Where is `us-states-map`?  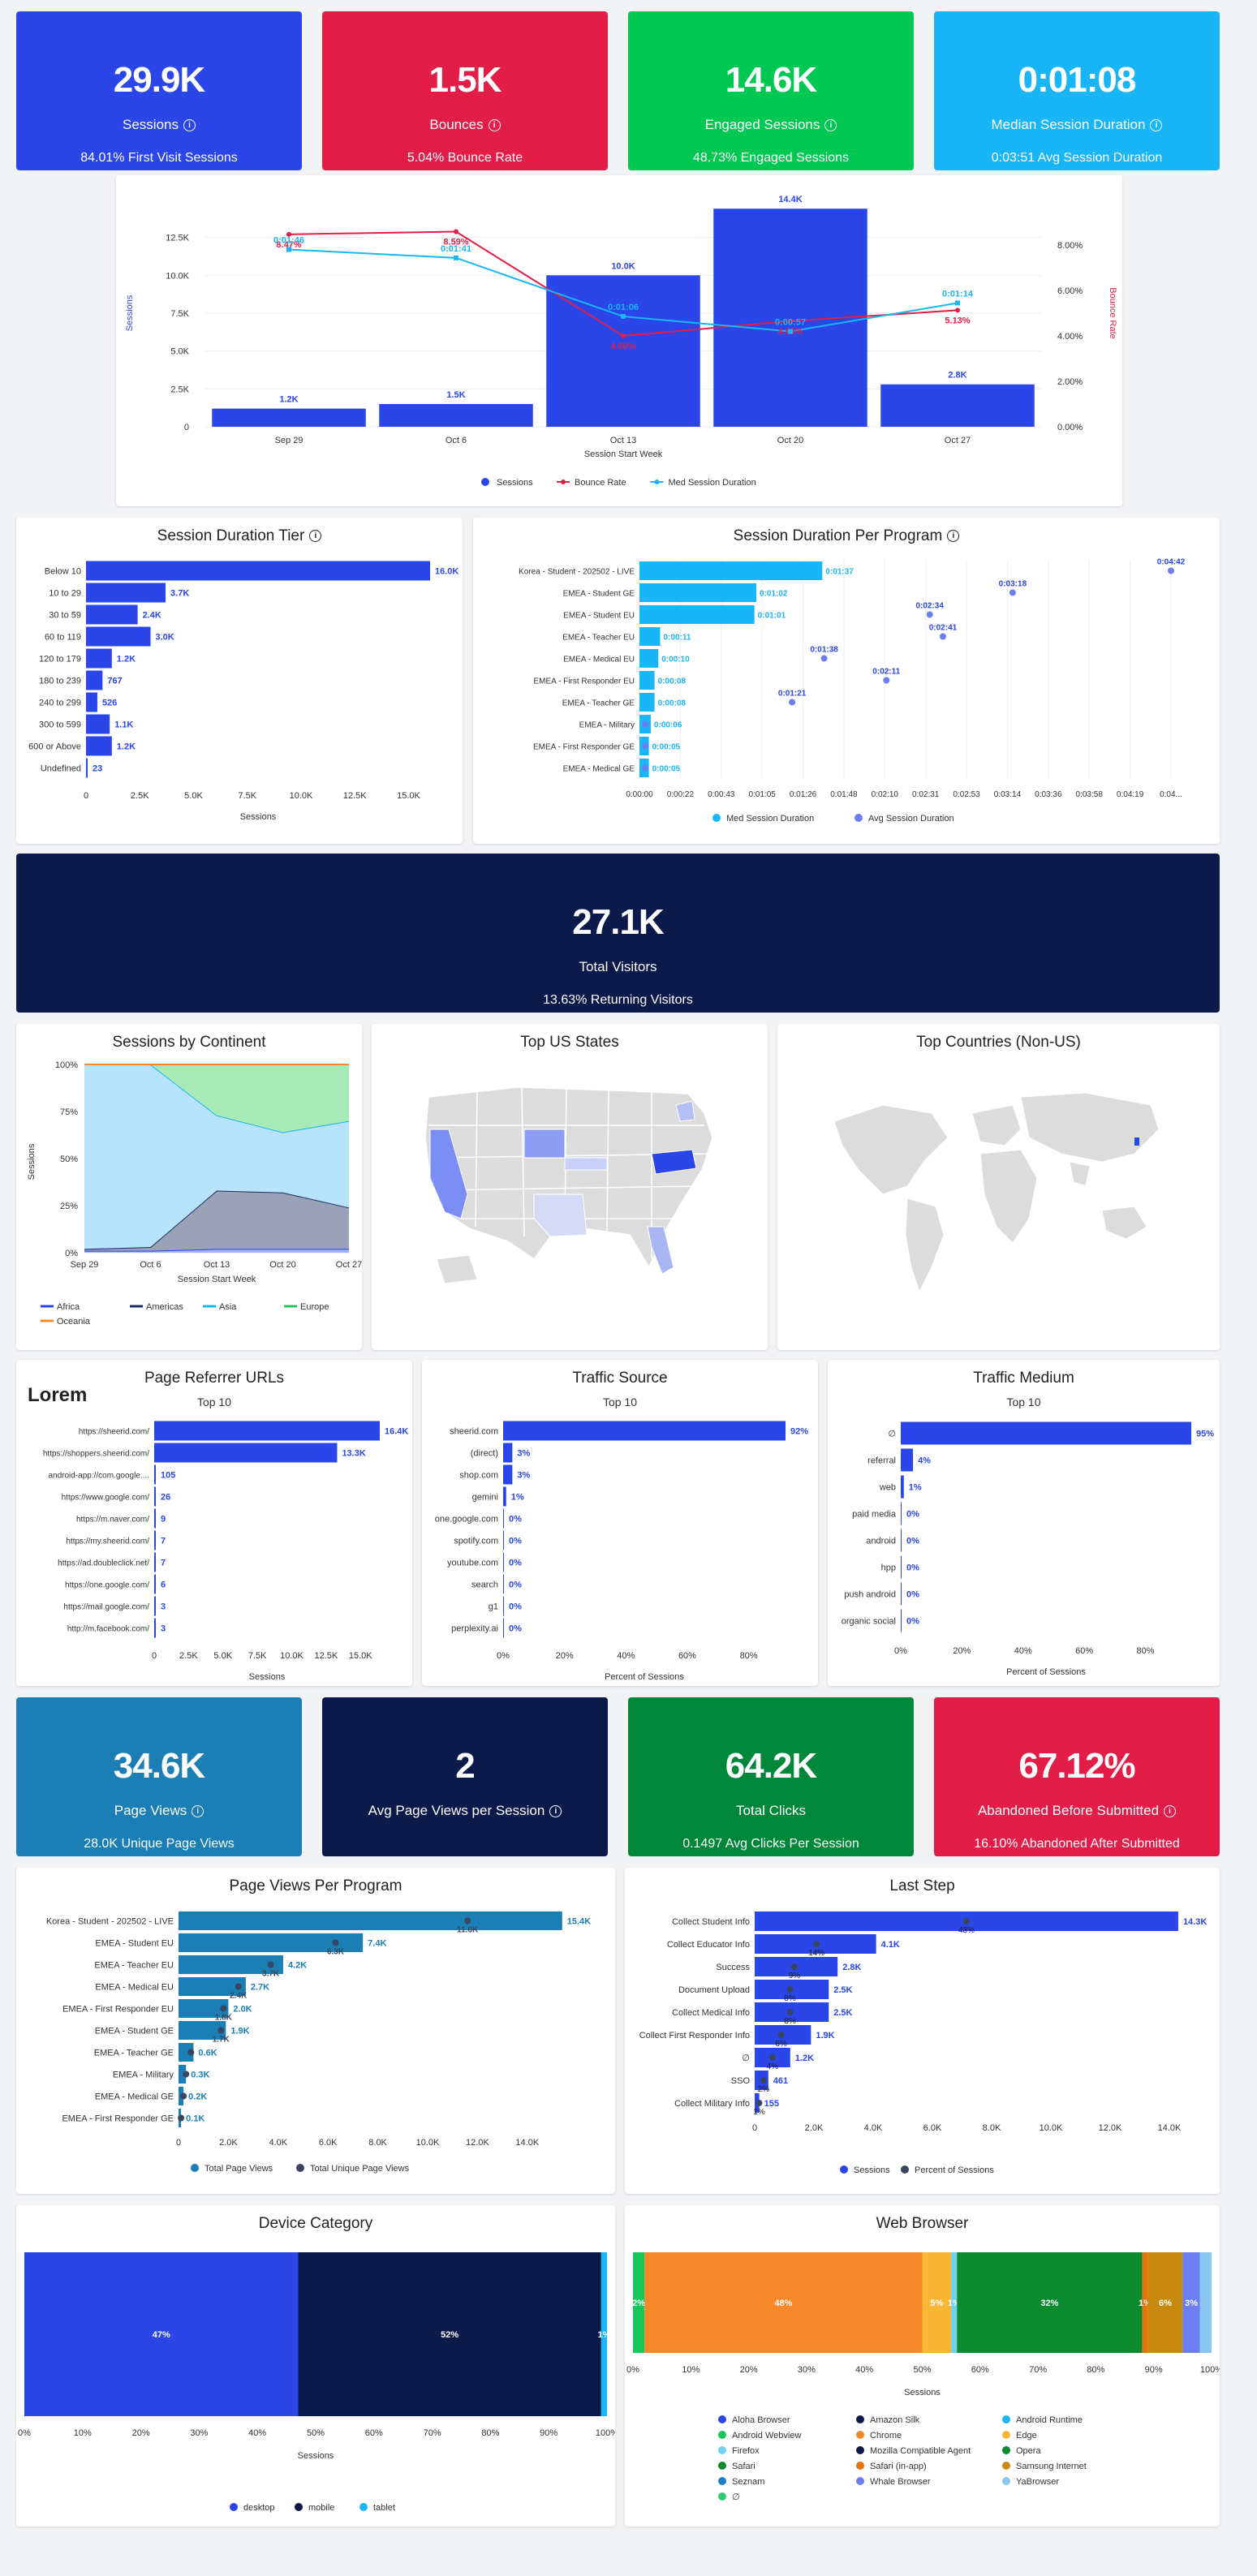
us-states-map is located at coordinates (570, 1187).